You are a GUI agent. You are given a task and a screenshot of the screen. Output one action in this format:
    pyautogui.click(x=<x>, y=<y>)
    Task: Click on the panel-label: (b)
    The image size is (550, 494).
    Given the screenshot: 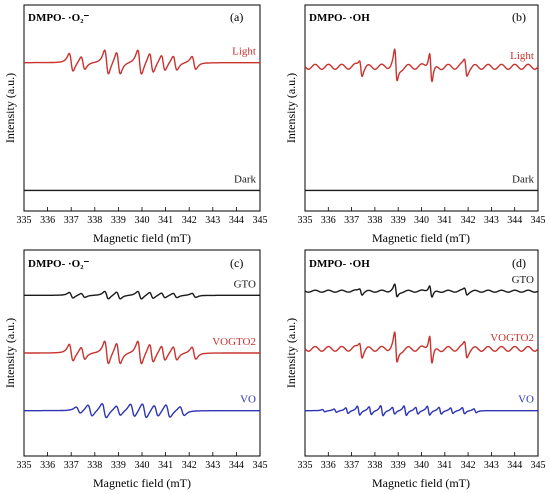 What is the action you would take?
    pyautogui.click(x=519, y=17)
    